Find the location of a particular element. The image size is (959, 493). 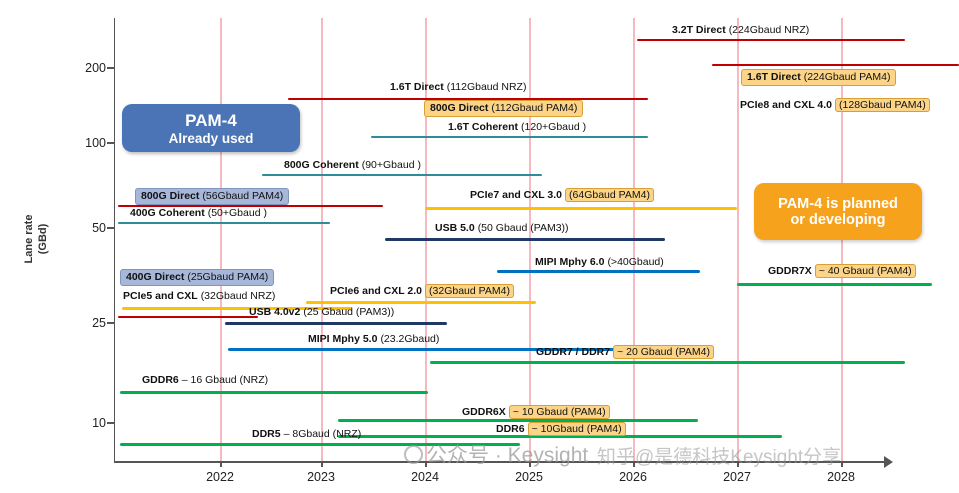

label-3-2t-direct-nrz: 3.2T Direct (224Gbaud NRZ) is located at coordinates (740, 30).